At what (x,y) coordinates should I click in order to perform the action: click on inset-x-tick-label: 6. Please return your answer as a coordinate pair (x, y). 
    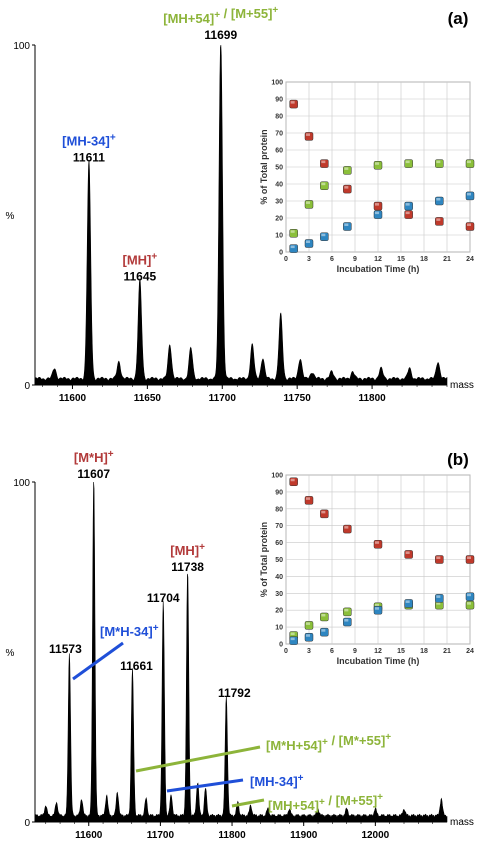
    Looking at the image, I should click on (332, 259).